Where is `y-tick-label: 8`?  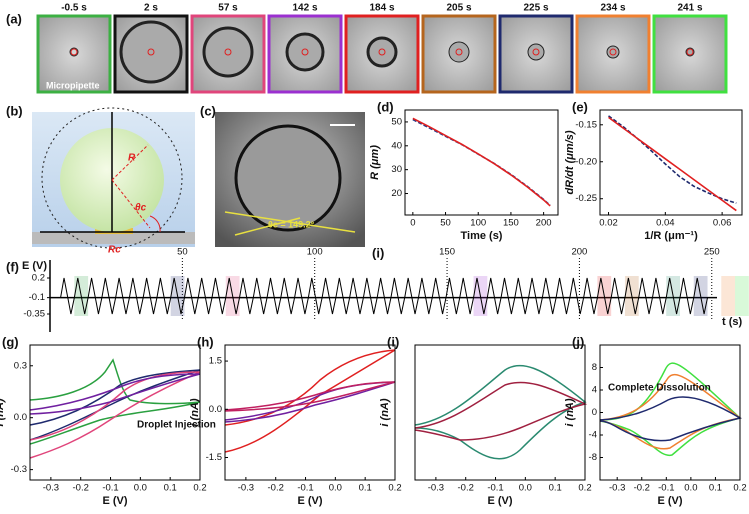
y-tick-label: 8 is located at coordinates (594, 367).